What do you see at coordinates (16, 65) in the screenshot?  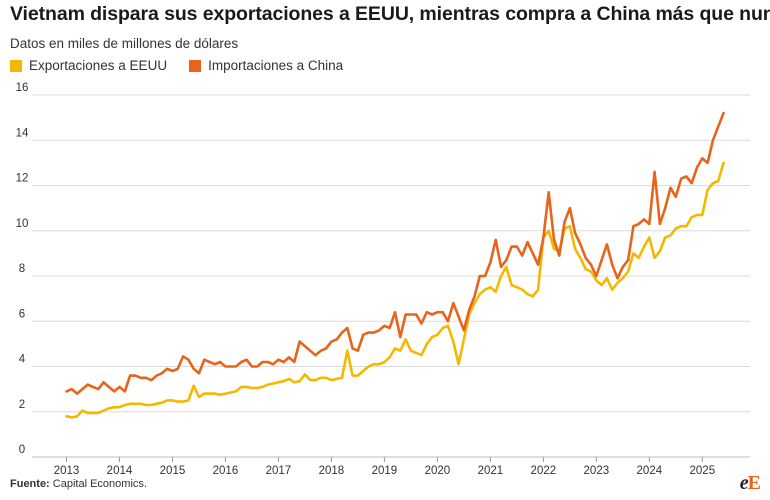 I see `legend-swatch-exports` at bounding box center [16, 65].